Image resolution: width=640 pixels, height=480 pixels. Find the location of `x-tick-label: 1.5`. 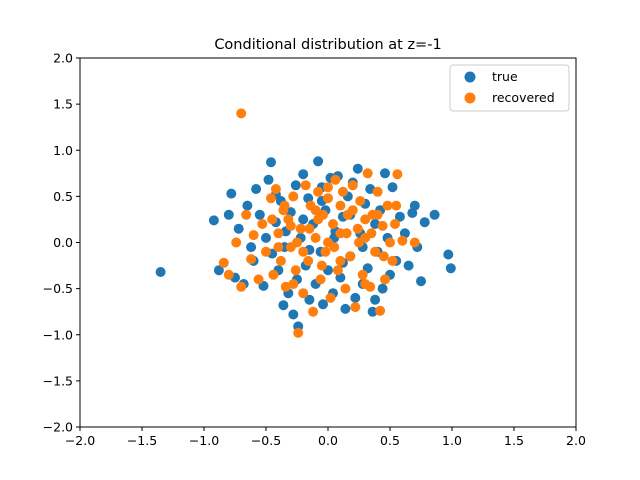

x-tick-label: 1.5 is located at coordinates (514, 440).